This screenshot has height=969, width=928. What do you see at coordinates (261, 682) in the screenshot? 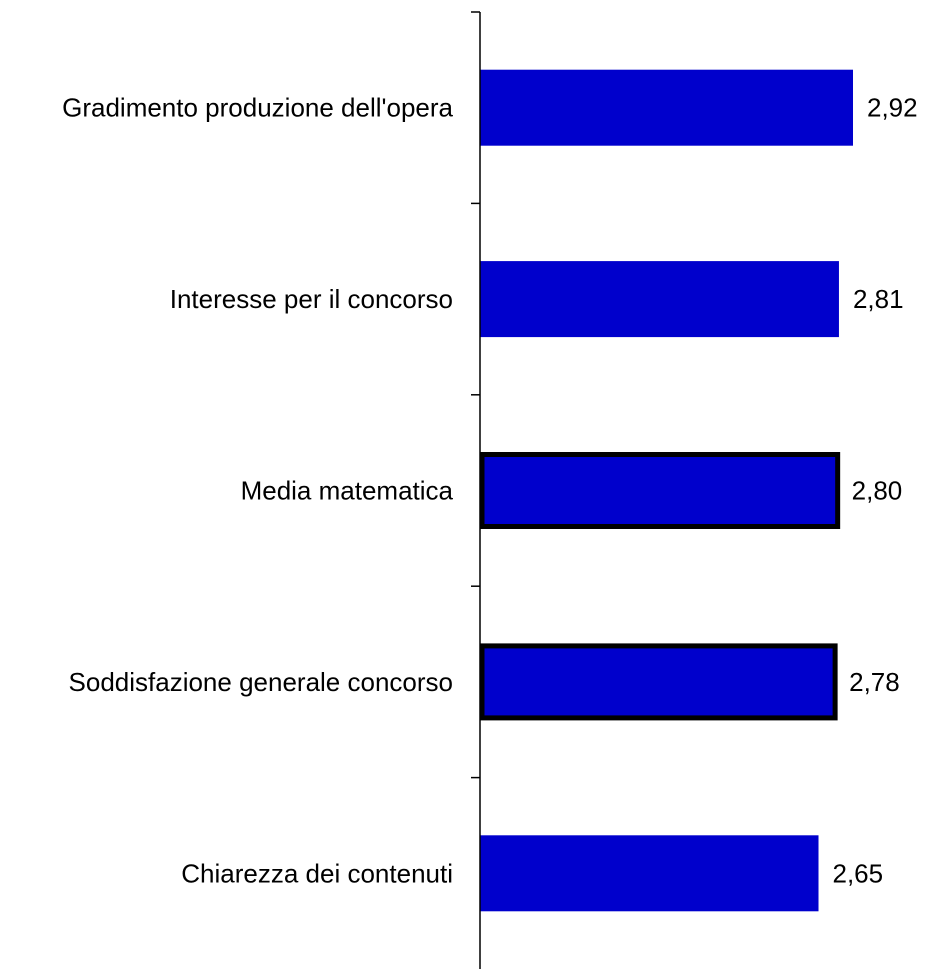
I see `category-label-4: Soddisfazione generale concorso` at bounding box center [261, 682].